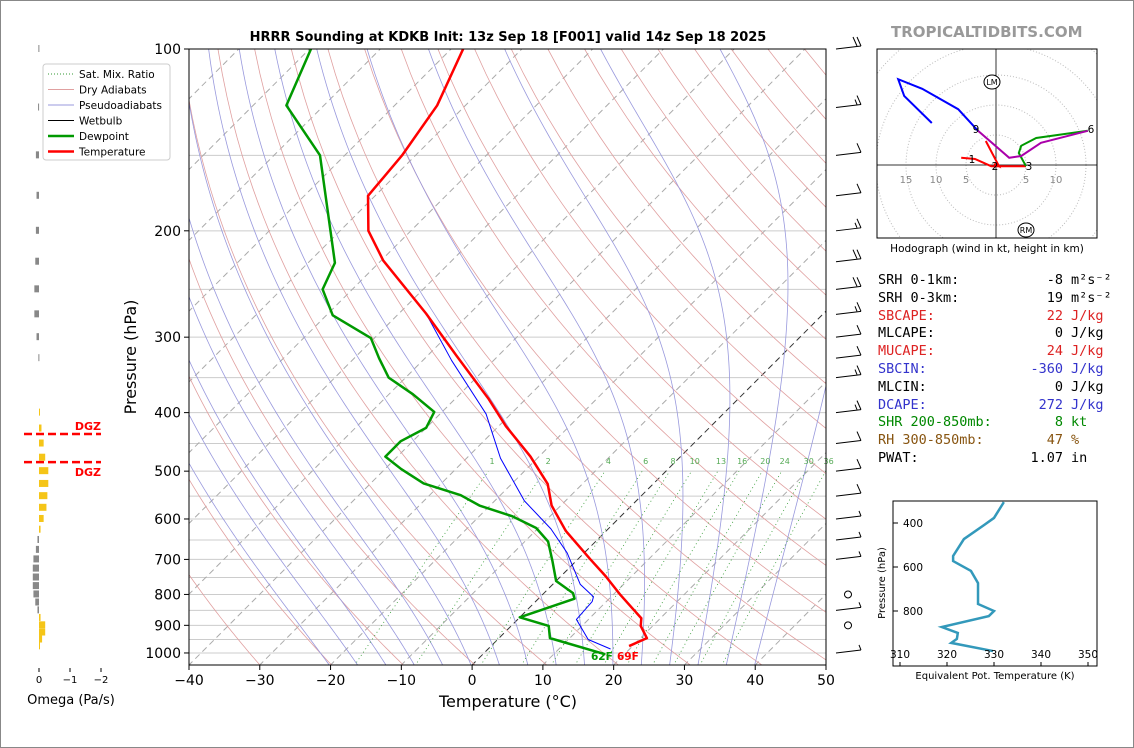 The height and width of the screenshot is (748, 1134). I want to click on hodo-frame, so click(987, 143).